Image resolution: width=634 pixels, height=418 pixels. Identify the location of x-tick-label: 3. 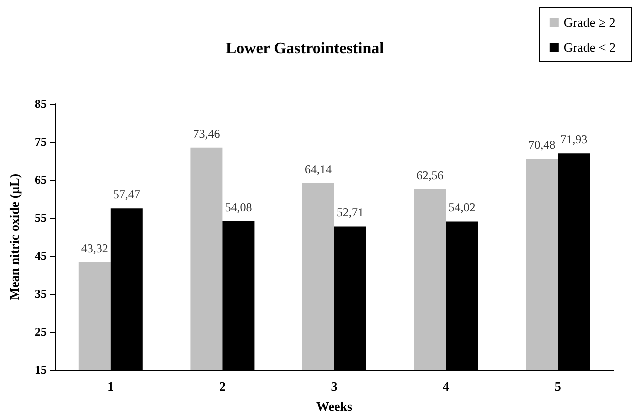
(334, 386).